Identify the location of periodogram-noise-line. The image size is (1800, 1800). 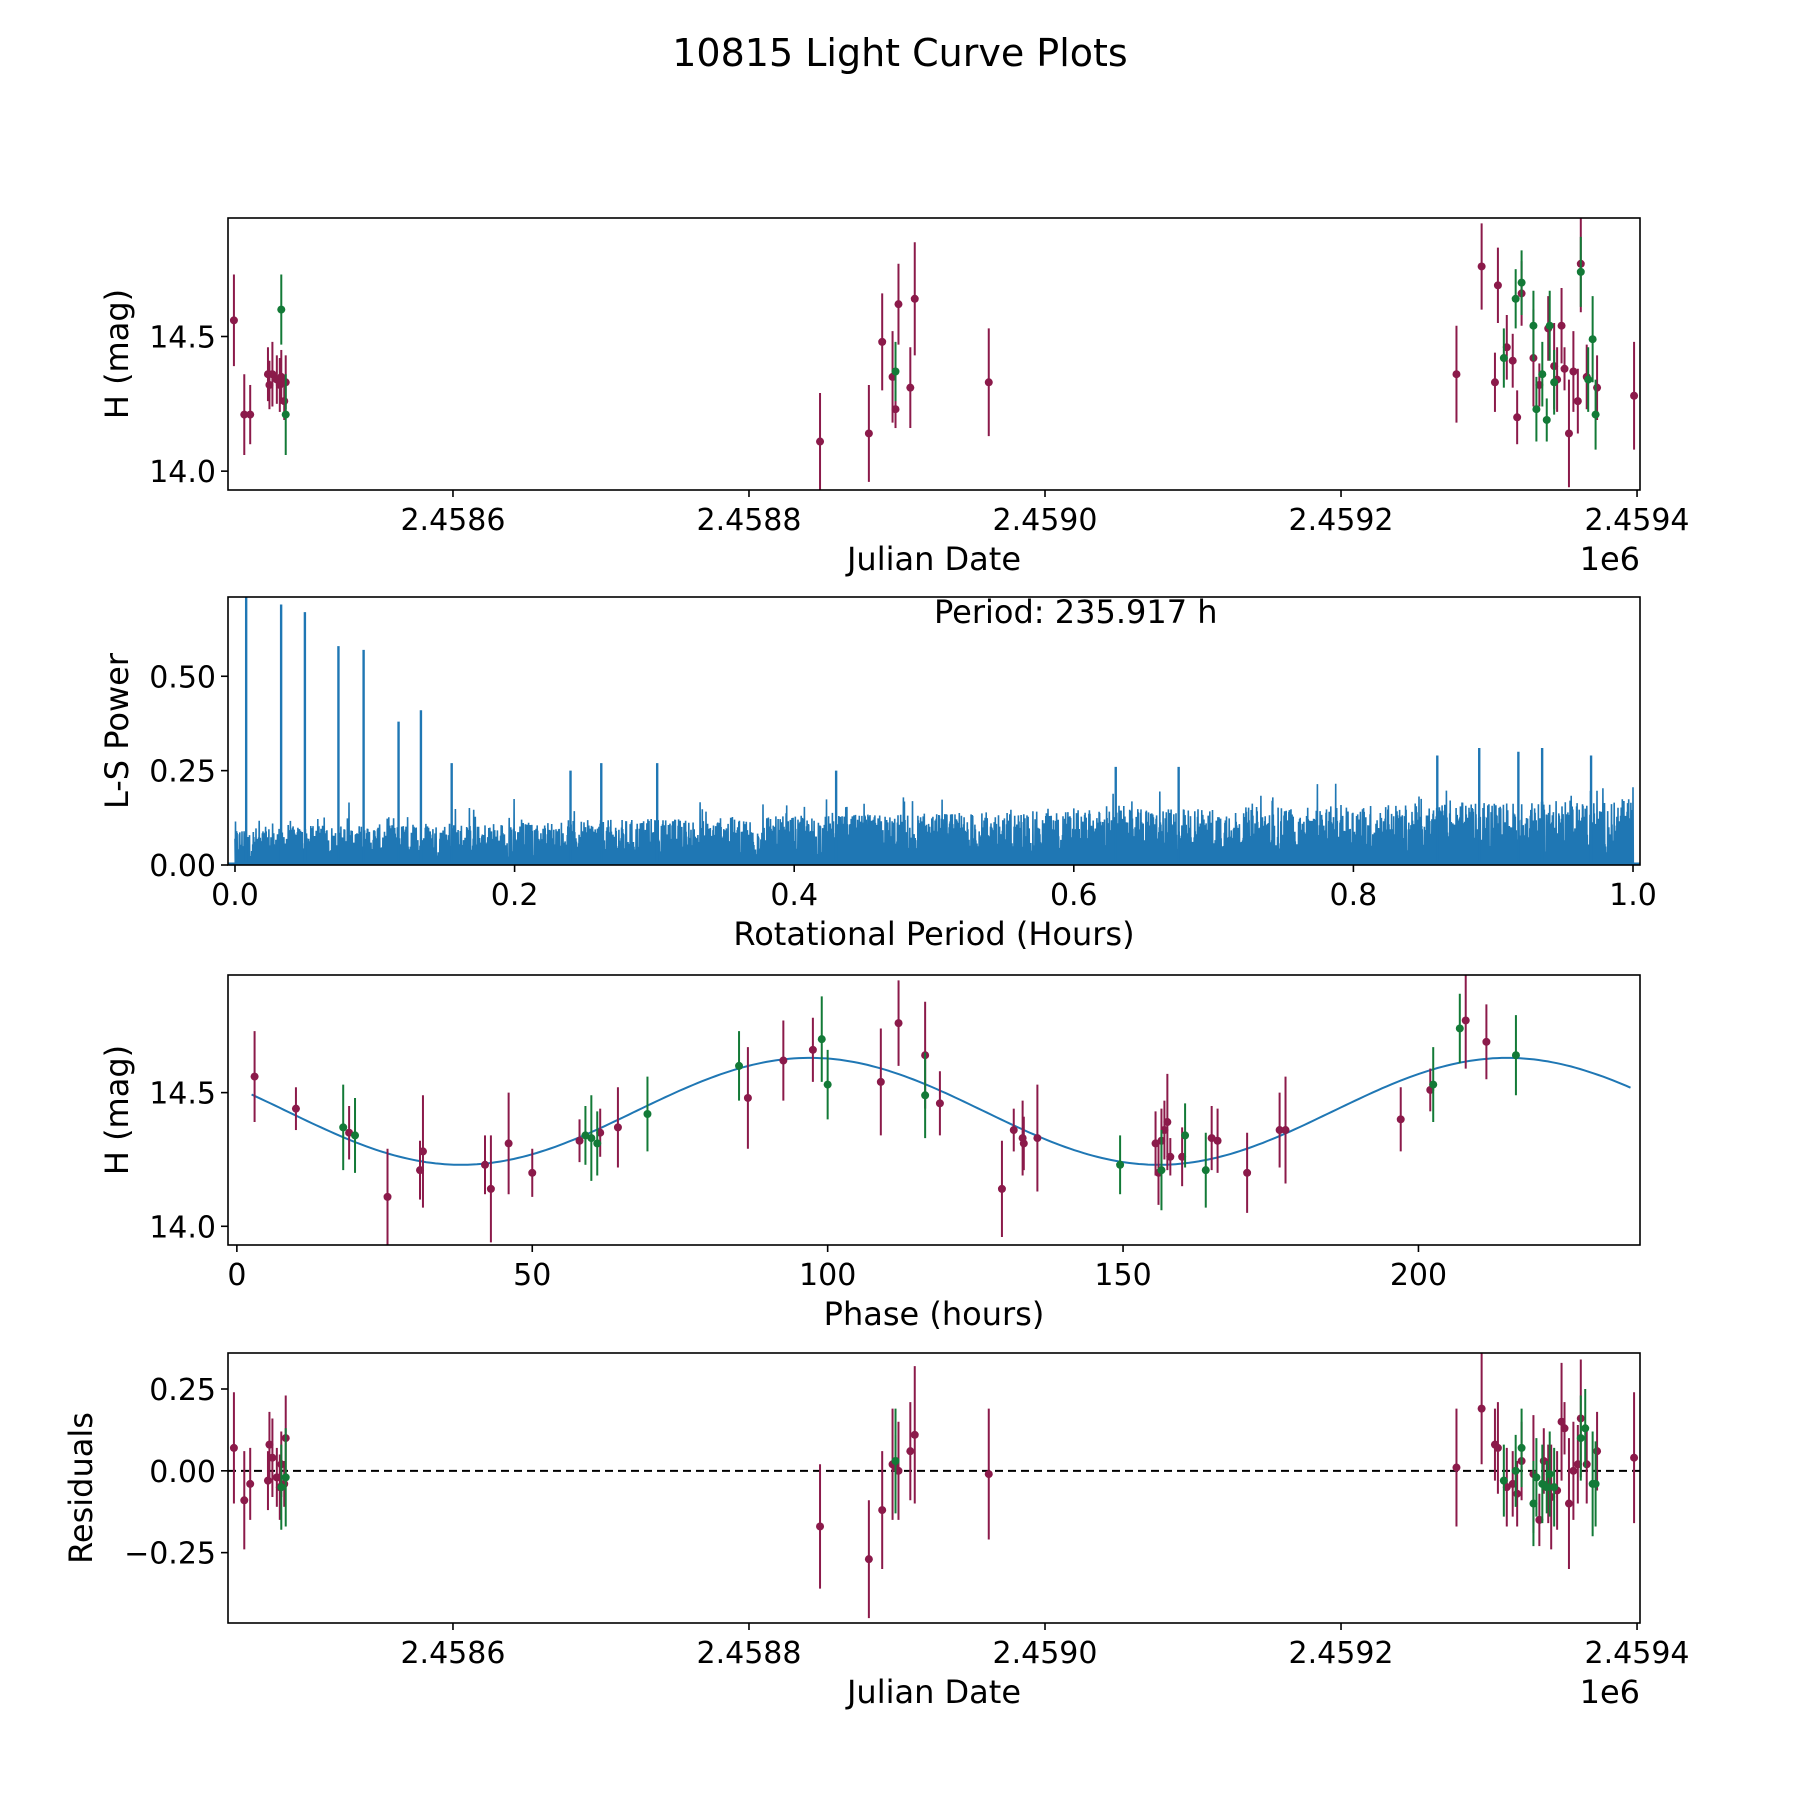
(934, 824).